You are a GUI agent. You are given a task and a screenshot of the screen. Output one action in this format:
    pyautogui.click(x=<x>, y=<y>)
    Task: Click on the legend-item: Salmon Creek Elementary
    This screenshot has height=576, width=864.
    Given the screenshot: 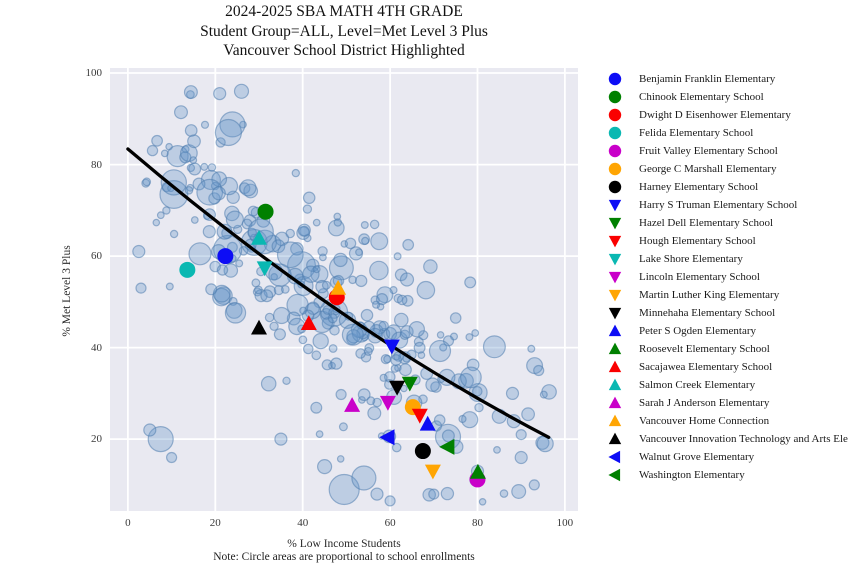 What is the action you would take?
    pyautogui.click(x=736, y=385)
    